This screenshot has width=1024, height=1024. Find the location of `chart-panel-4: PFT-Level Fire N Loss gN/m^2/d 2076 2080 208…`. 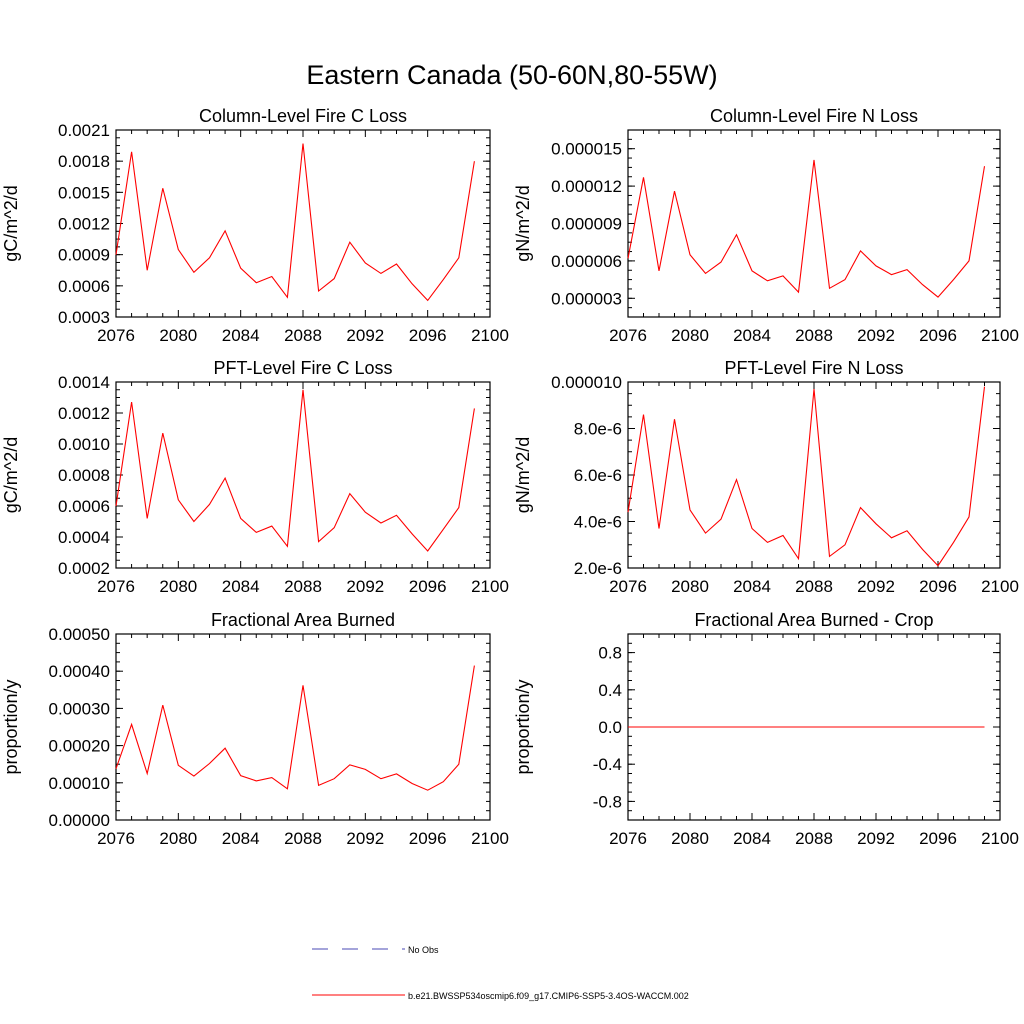

chart-panel-4: PFT-Level Fire N Loss gN/m^2/d 2076 2080 208… is located at coordinates (766, 477).